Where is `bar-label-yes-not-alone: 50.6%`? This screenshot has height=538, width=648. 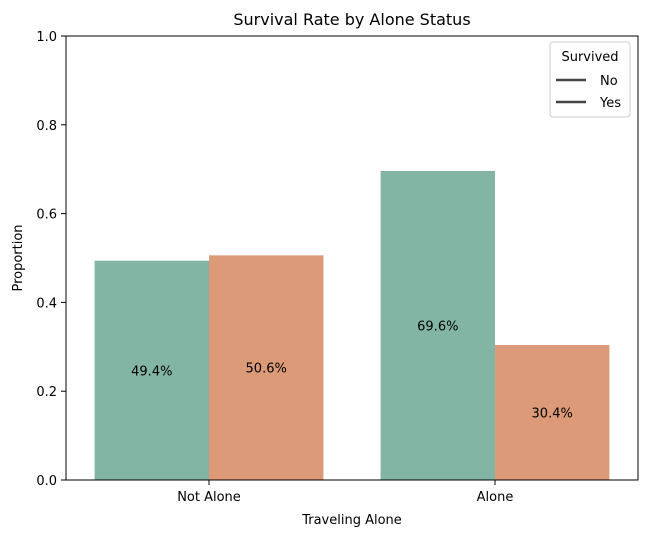 bar-label-yes-not-alone: 50.6% is located at coordinates (266, 369).